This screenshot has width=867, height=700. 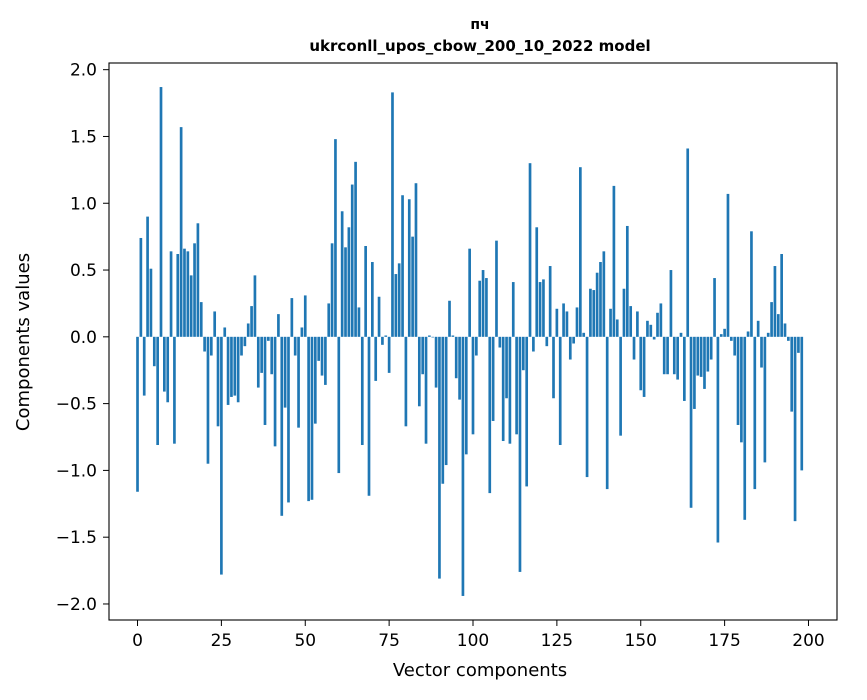 What do you see at coordinates (23, 342) in the screenshot?
I see `y-axis-label: Components values` at bounding box center [23, 342].